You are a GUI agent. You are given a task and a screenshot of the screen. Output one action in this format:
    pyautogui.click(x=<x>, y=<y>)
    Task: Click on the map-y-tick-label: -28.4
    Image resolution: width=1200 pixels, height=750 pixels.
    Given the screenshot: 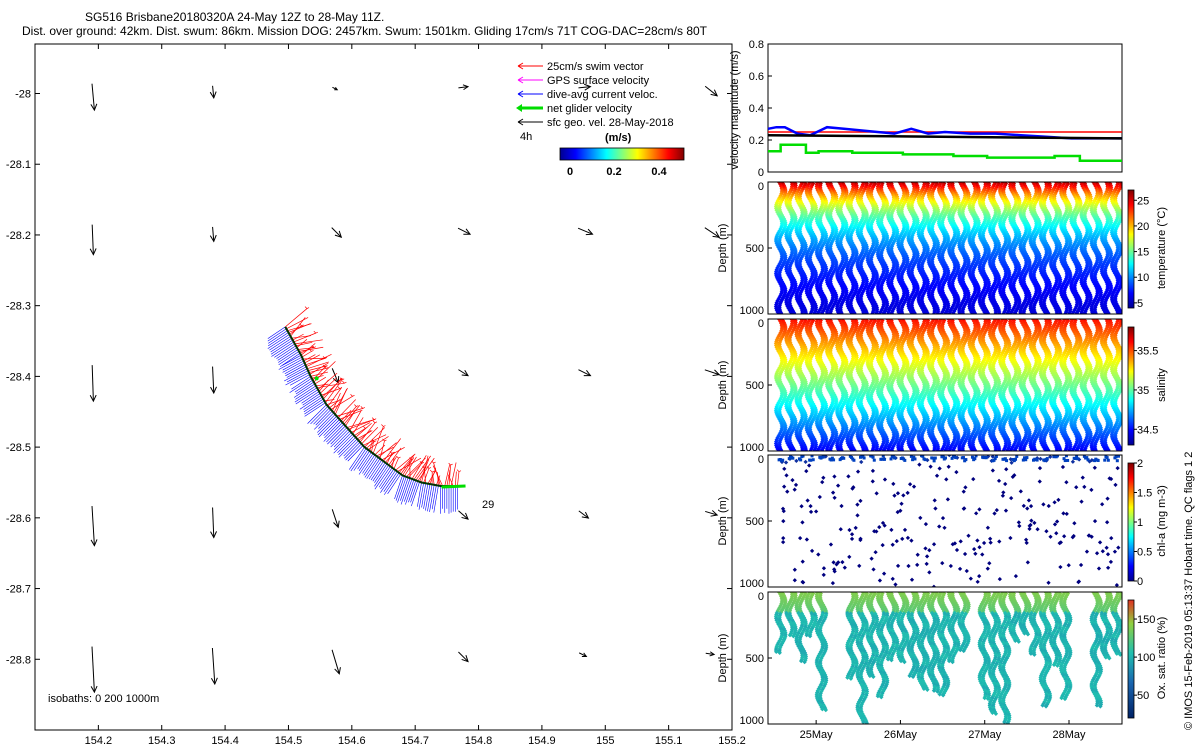 What is the action you would take?
    pyautogui.click(x=18, y=377)
    